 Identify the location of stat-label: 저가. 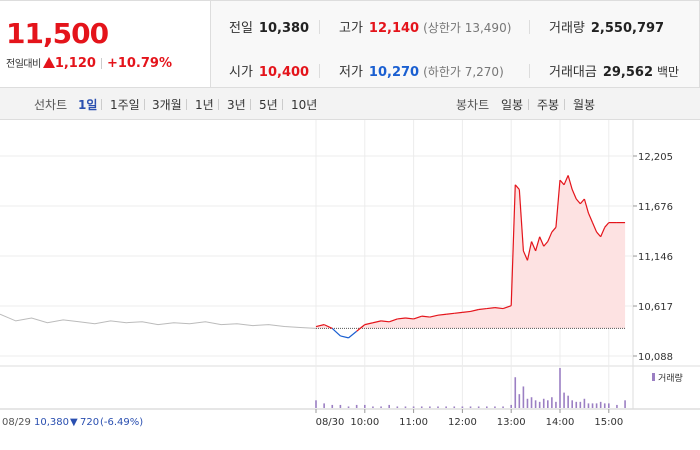
(351, 72).